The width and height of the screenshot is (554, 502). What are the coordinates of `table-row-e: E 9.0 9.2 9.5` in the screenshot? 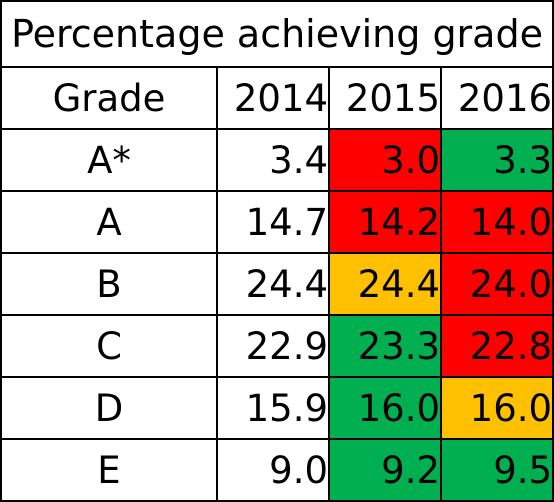 It's located at (277, 470).